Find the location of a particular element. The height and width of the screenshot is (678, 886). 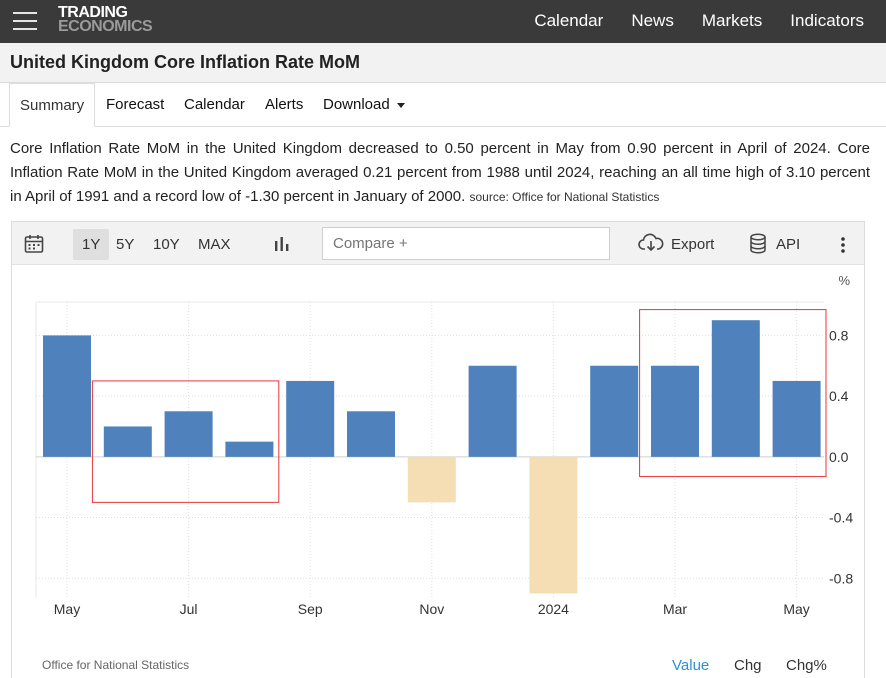

calendar-icon is located at coordinates (34, 244).